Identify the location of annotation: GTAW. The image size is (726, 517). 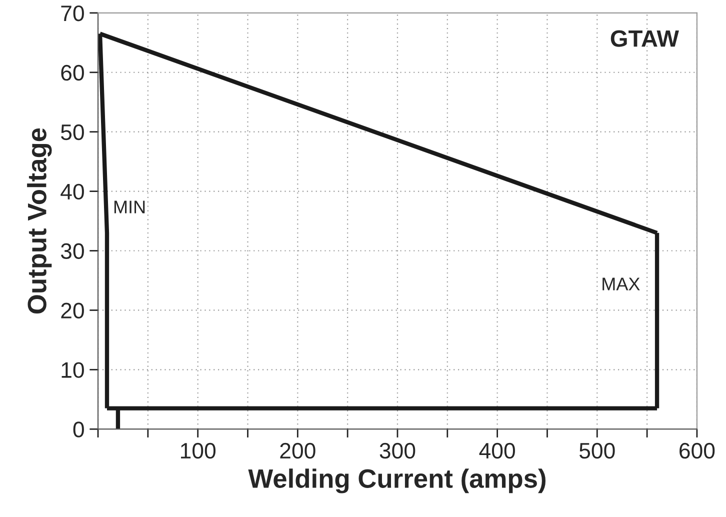
(644, 38).